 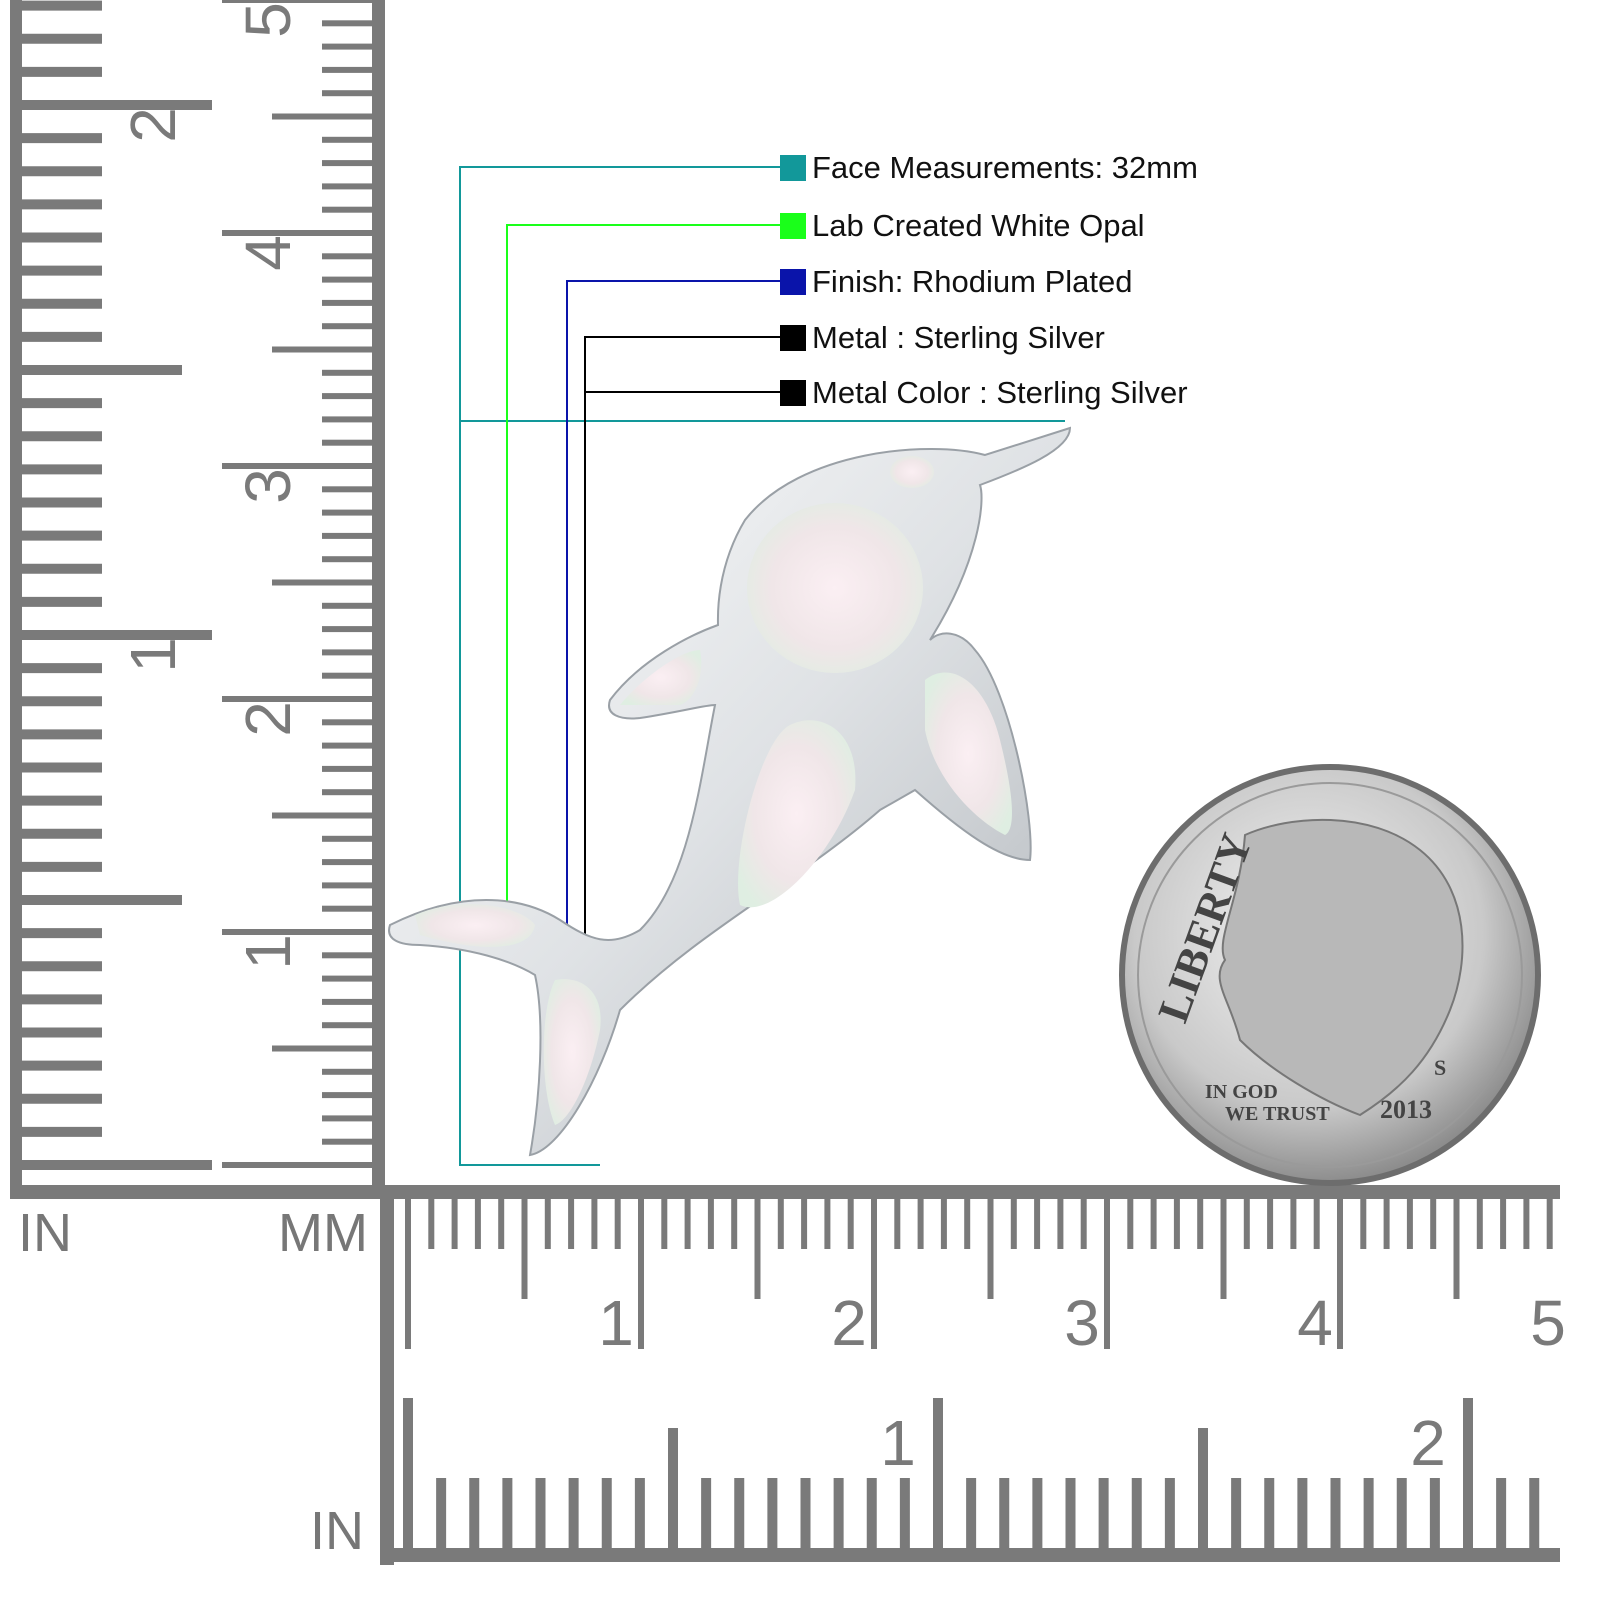 What do you see at coordinates (1315, 1323) in the screenshot?
I see `ruler-number: 4` at bounding box center [1315, 1323].